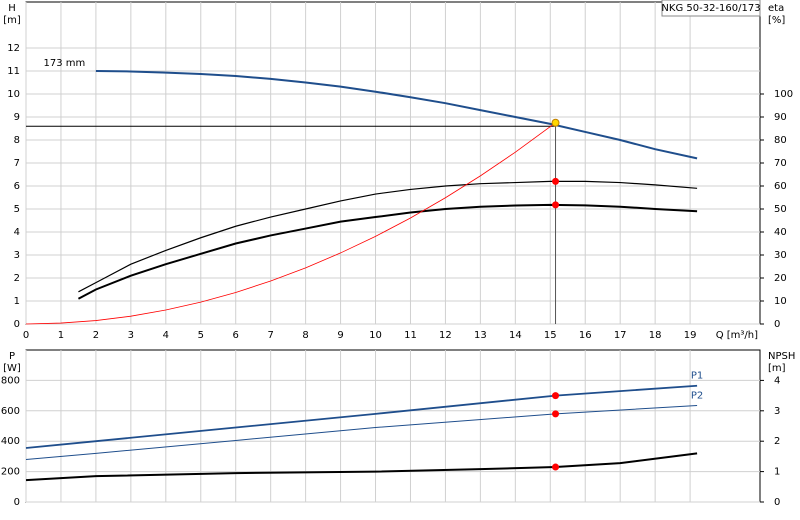 This screenshot has width=800, height=520. Describe the element at coordinates (410, 335) in the screenshot. I see `x-tick-label: 11` at that location.